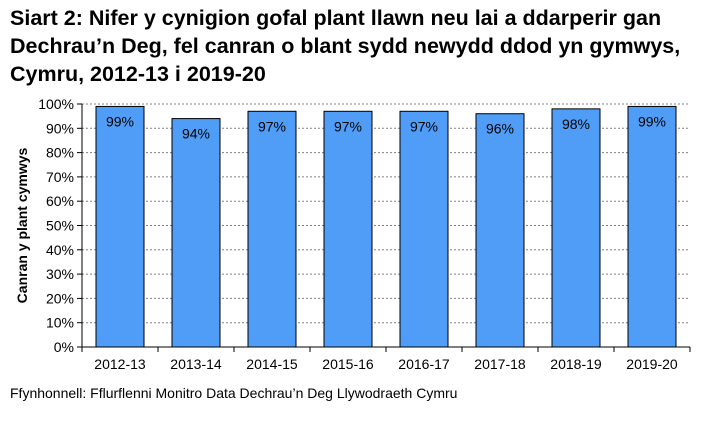 The image size is (712, 421). Describe the element at coordinates (22, 225) in the screenshot. I see `y-axis-label: Canran y plant cymwys` at that location.